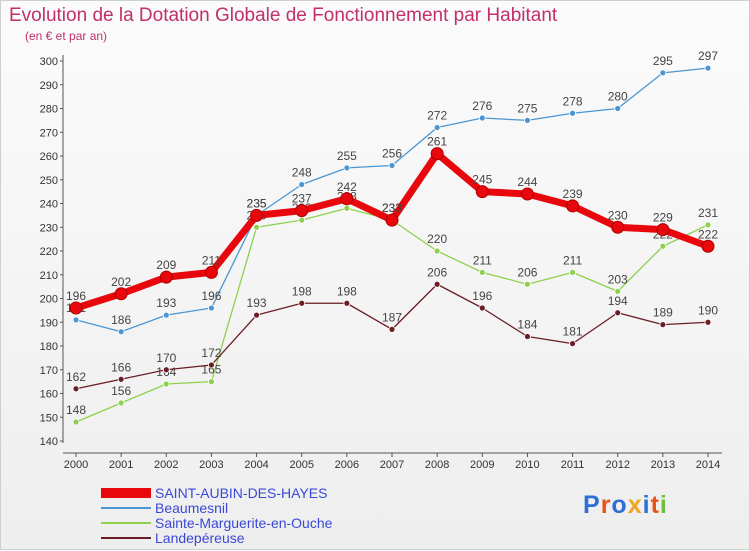  I want to click on y-tick-label: 260, so click(49, 157).